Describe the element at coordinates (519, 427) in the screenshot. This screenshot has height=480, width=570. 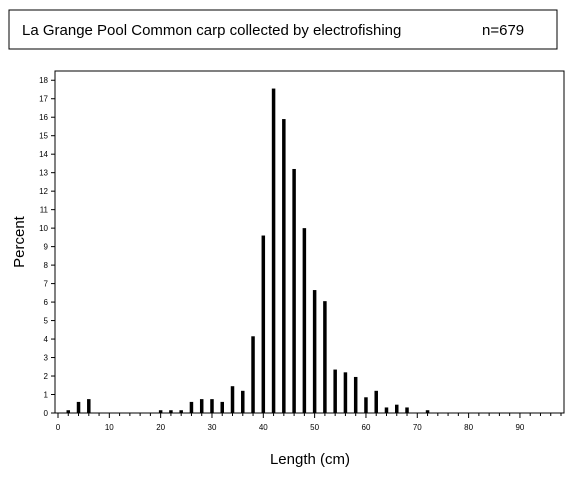
I see `x-tick-label: 90` at that location.